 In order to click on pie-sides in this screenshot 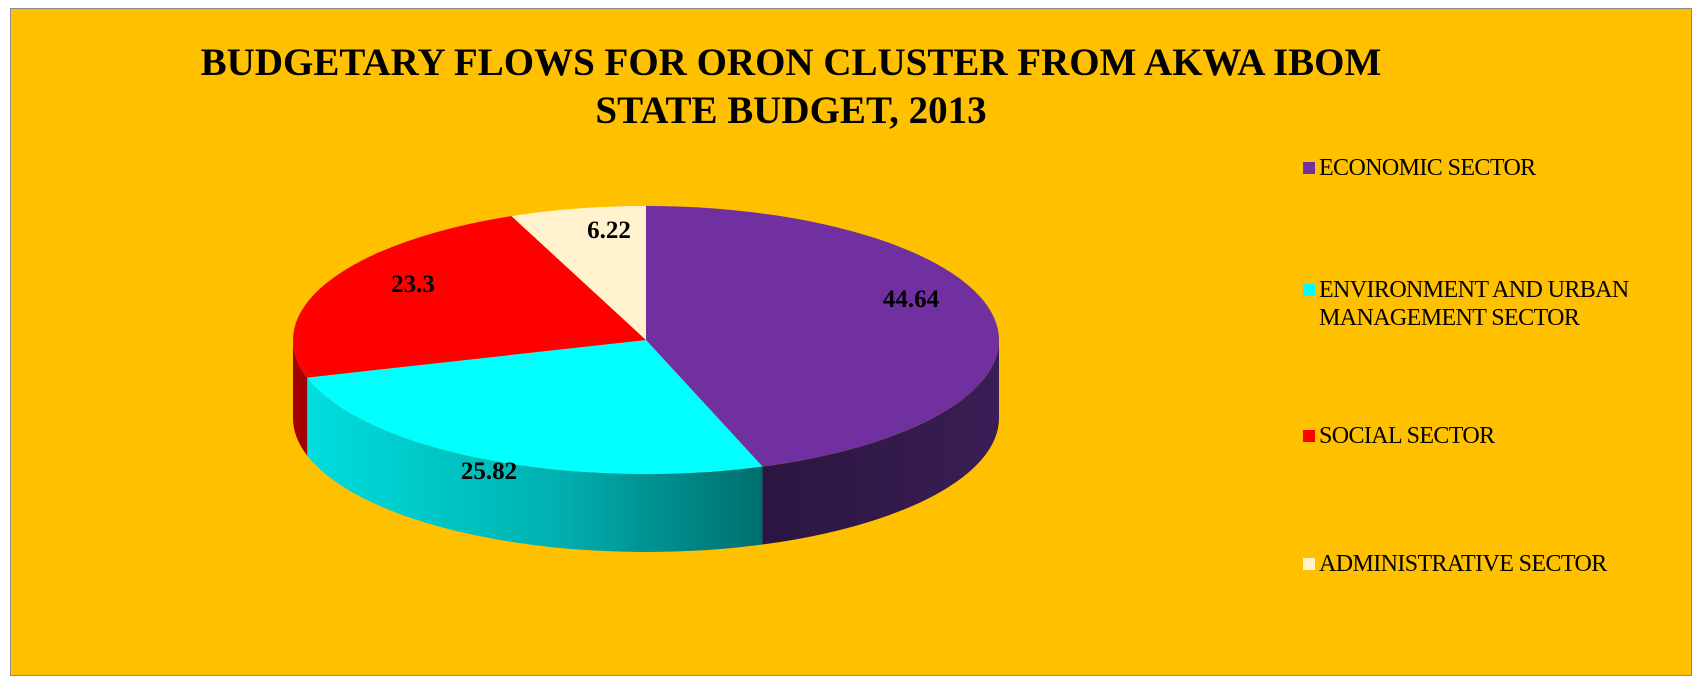, I will do `click(646, 446)`.